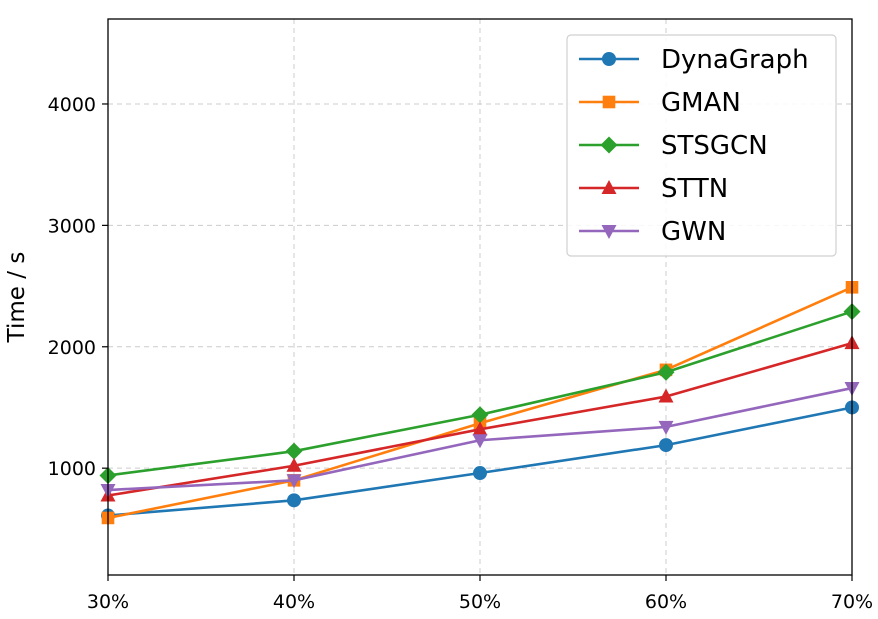  Describe the element at coordinates (108, 602) in the screenshot. I see `x-tick-label: 30%` at that location.